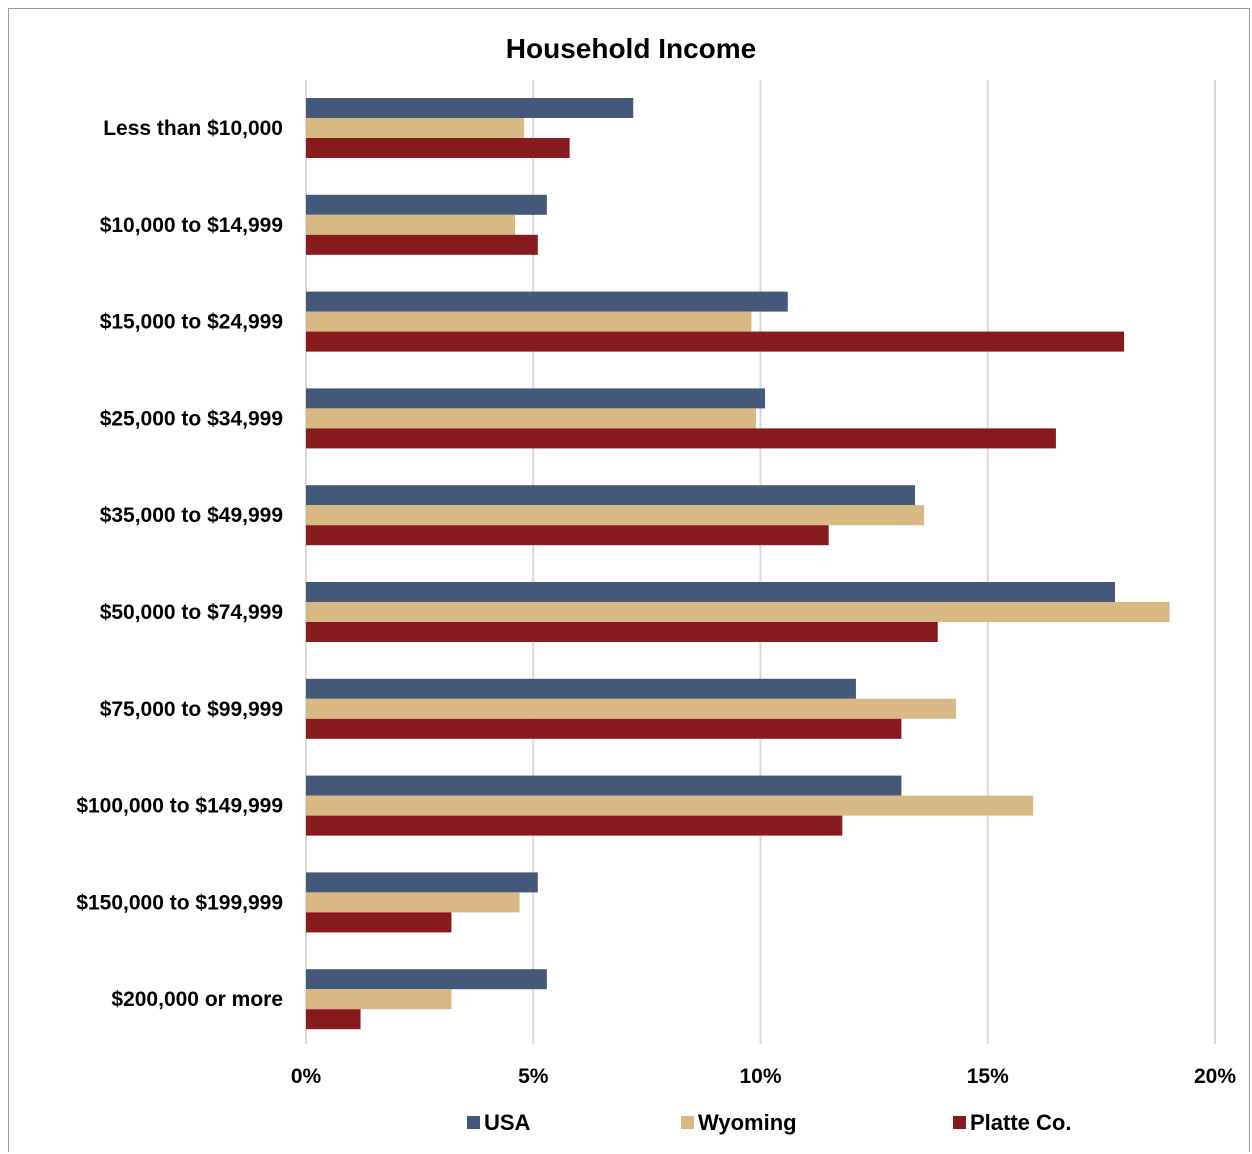  What do you see at coordinates (760, 1076) in the screenshot?
I see `x-tick-label: 10%` at bounding box center [760, 1076].